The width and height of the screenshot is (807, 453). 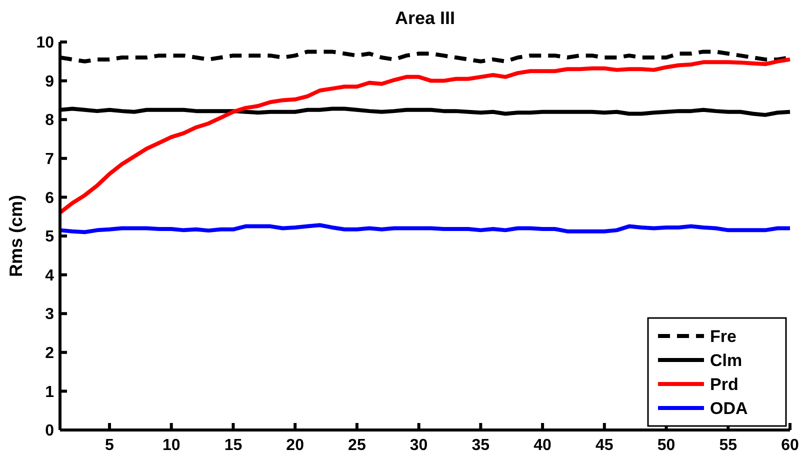 What do you see at coordinates (49, 121) in the screenshot?
I see `y-tick-label: 8` at bounding box center [49, 121].